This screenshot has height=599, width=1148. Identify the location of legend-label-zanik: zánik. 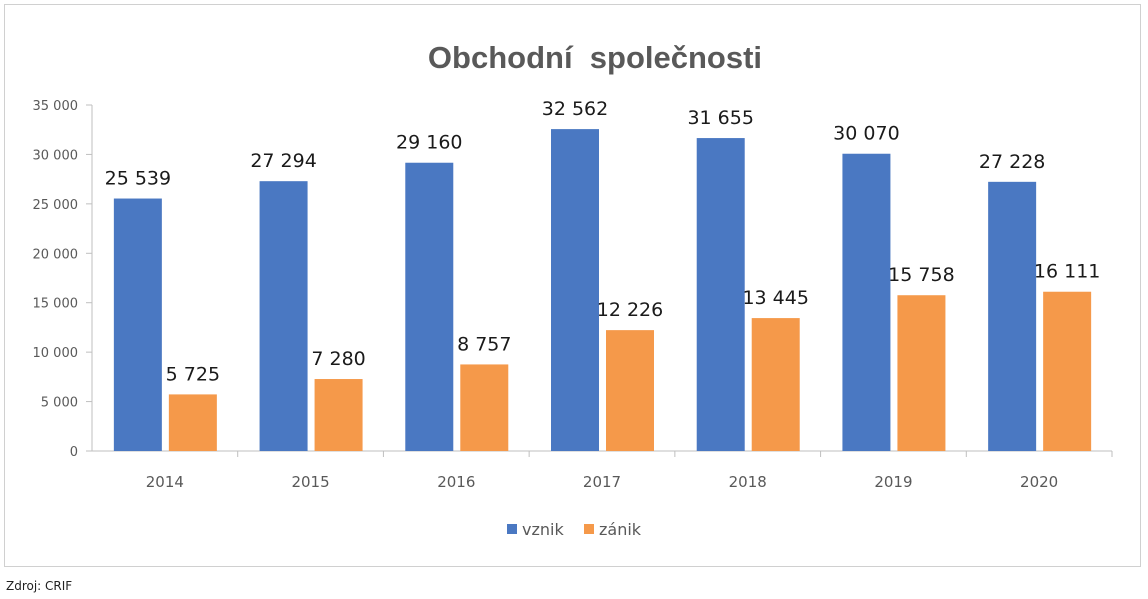
(620, 529).